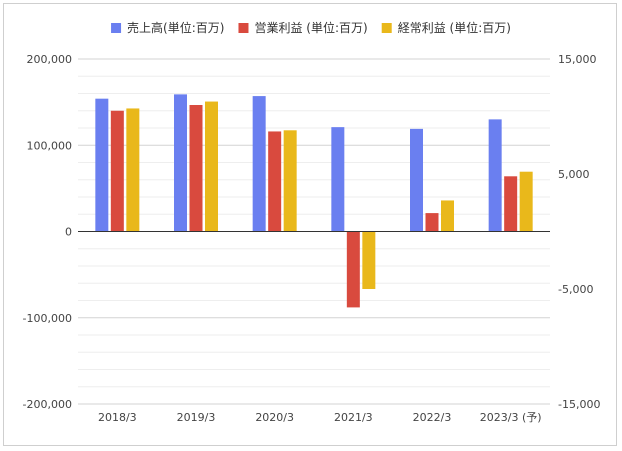 This screenshot has height=451, width=622. What do you see at coordinates (47, 232) in the screenshot?
I see `left-axis: 200,000 100,000 0 -100,000 -200,000` at bounding box center [47, 232].